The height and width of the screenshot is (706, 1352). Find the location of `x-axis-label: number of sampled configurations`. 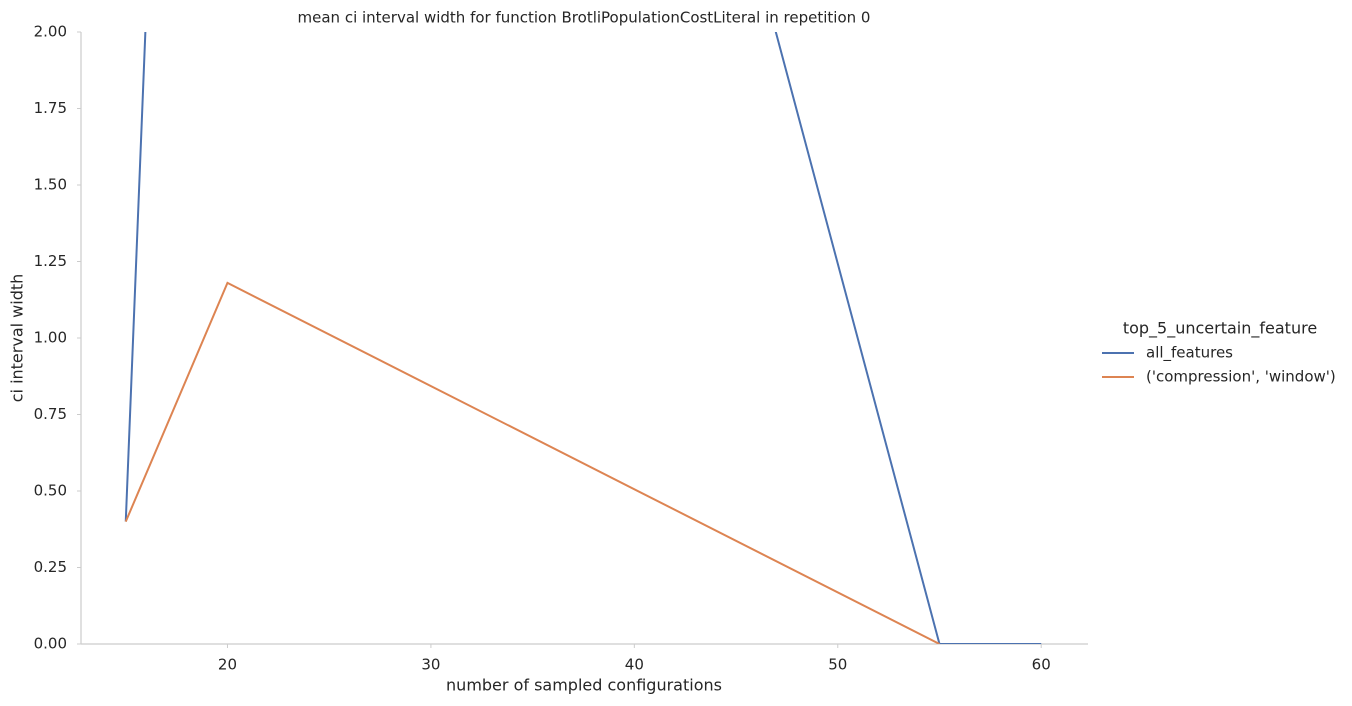

x-axis-label: number of sampled configurations is located at coordinates (584, 685).